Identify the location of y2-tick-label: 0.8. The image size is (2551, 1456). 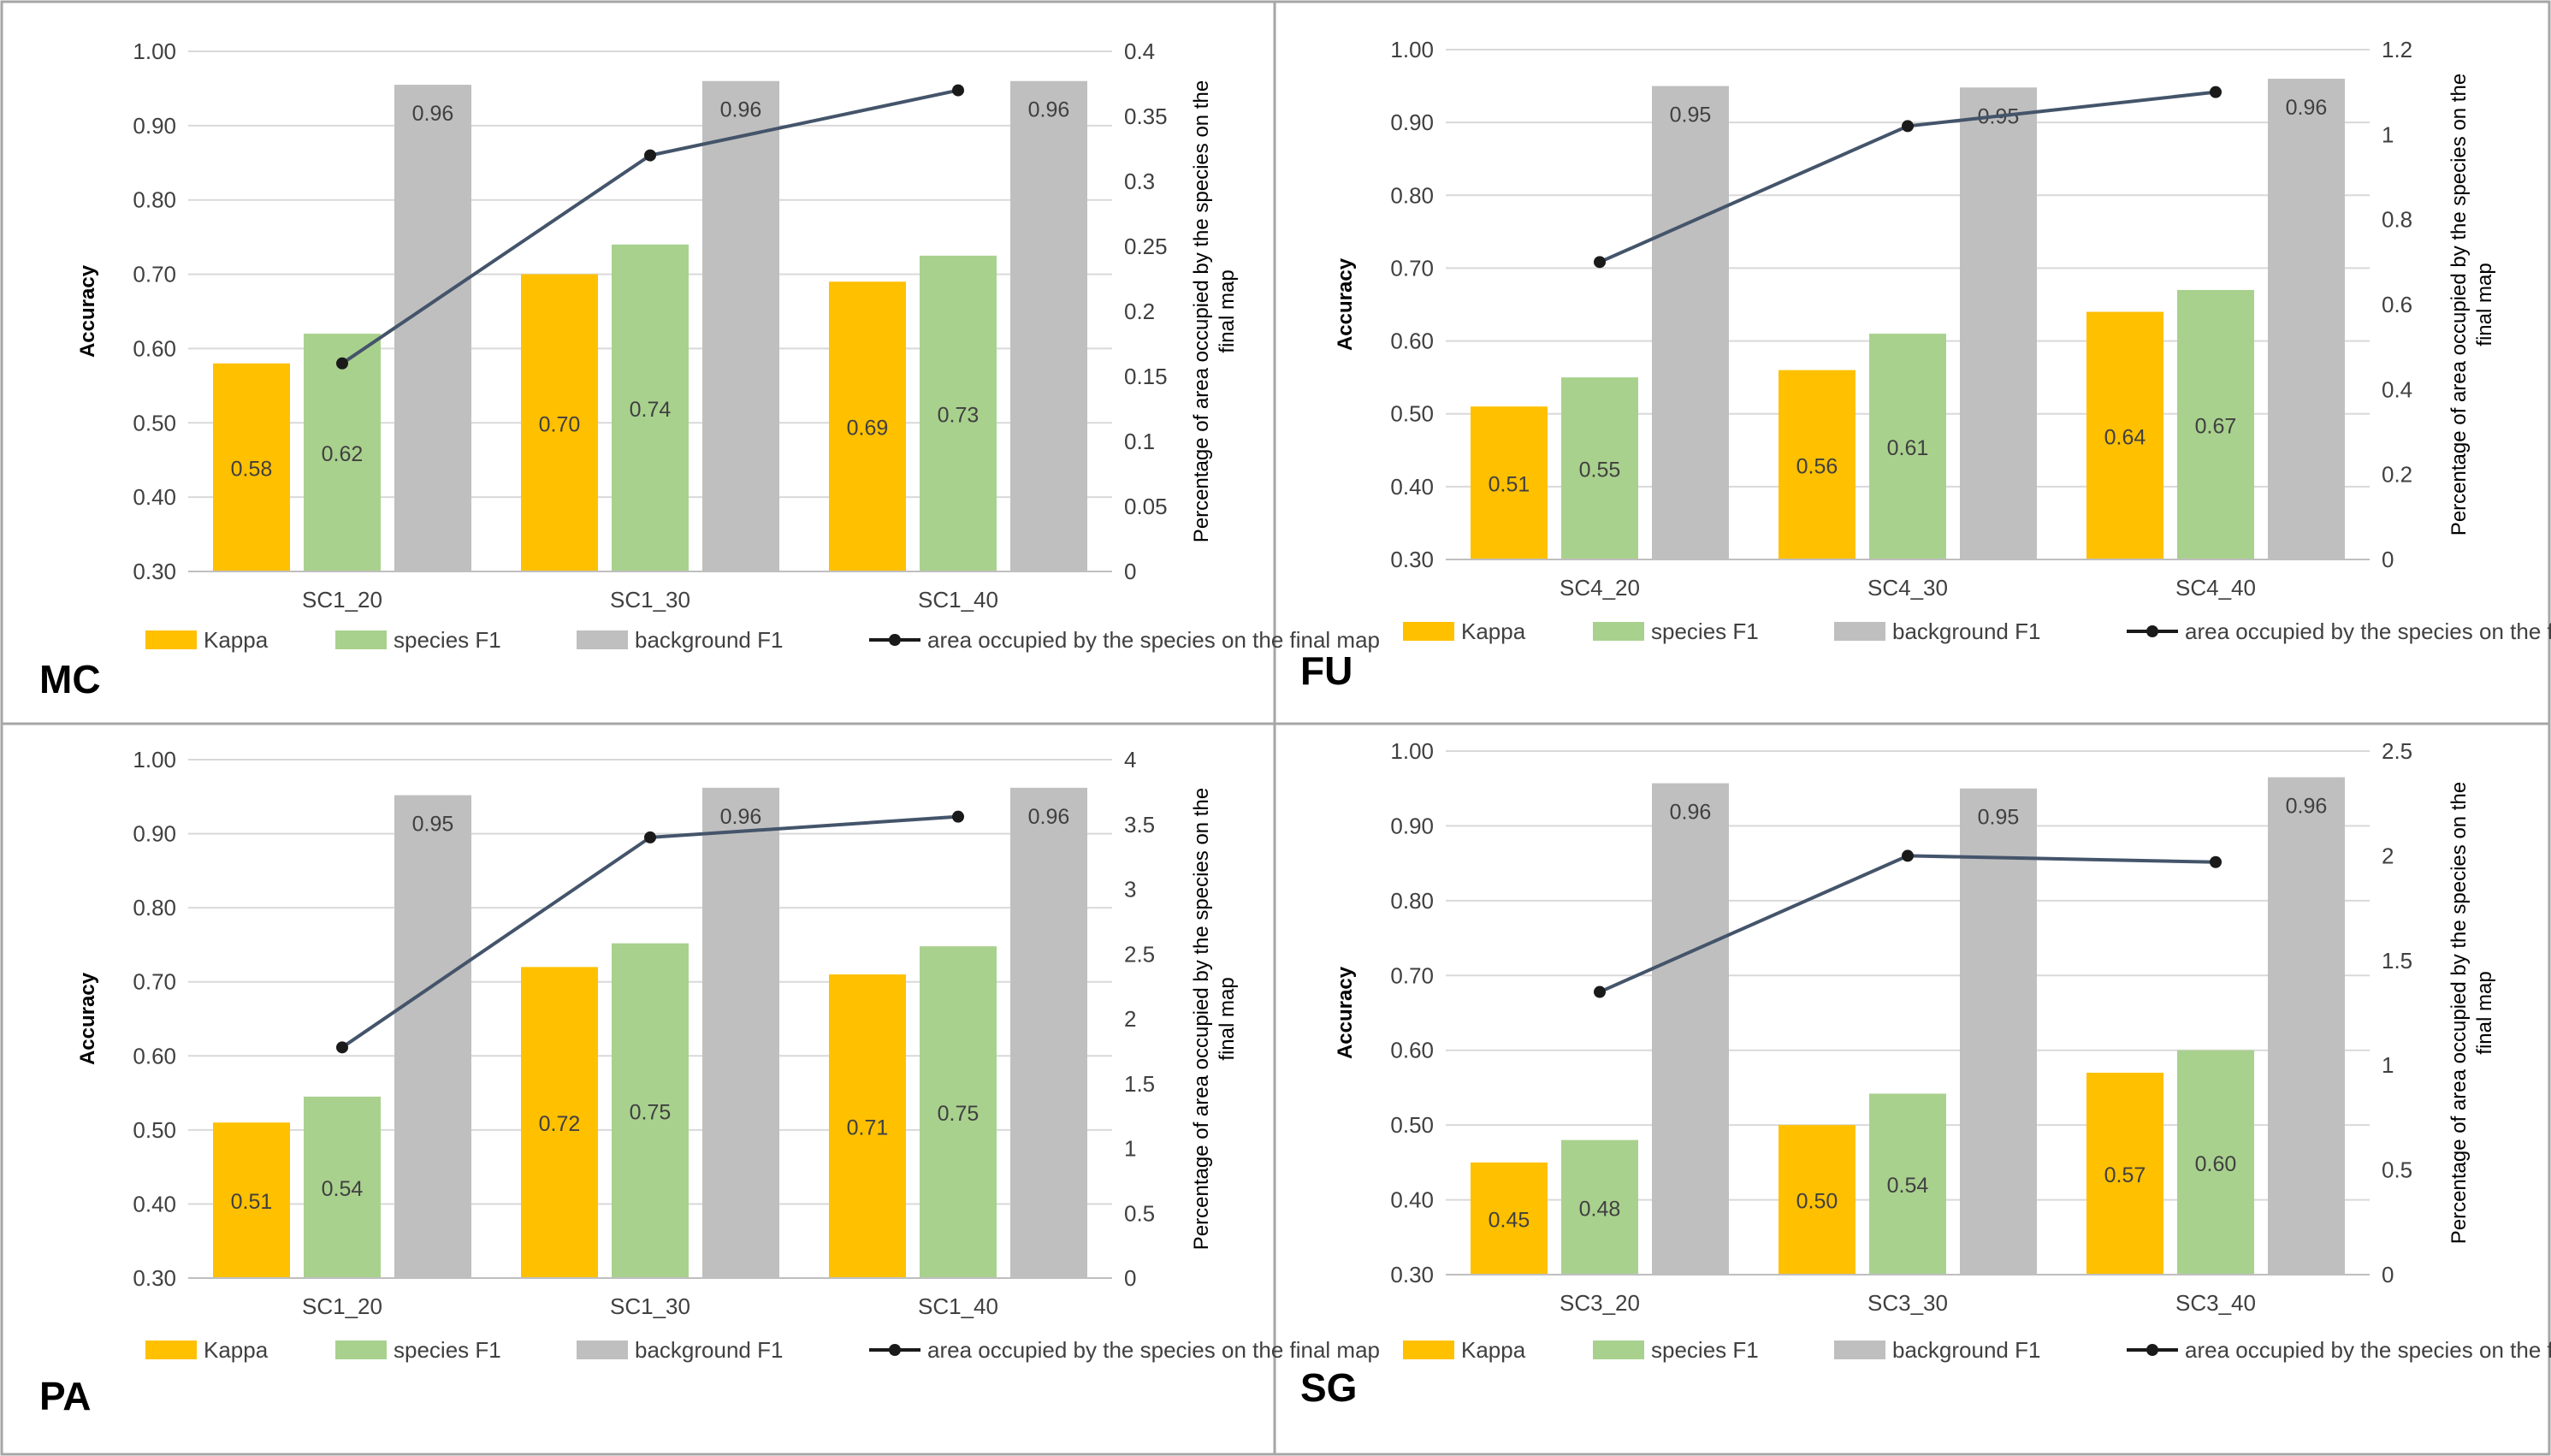
(2397, 220).